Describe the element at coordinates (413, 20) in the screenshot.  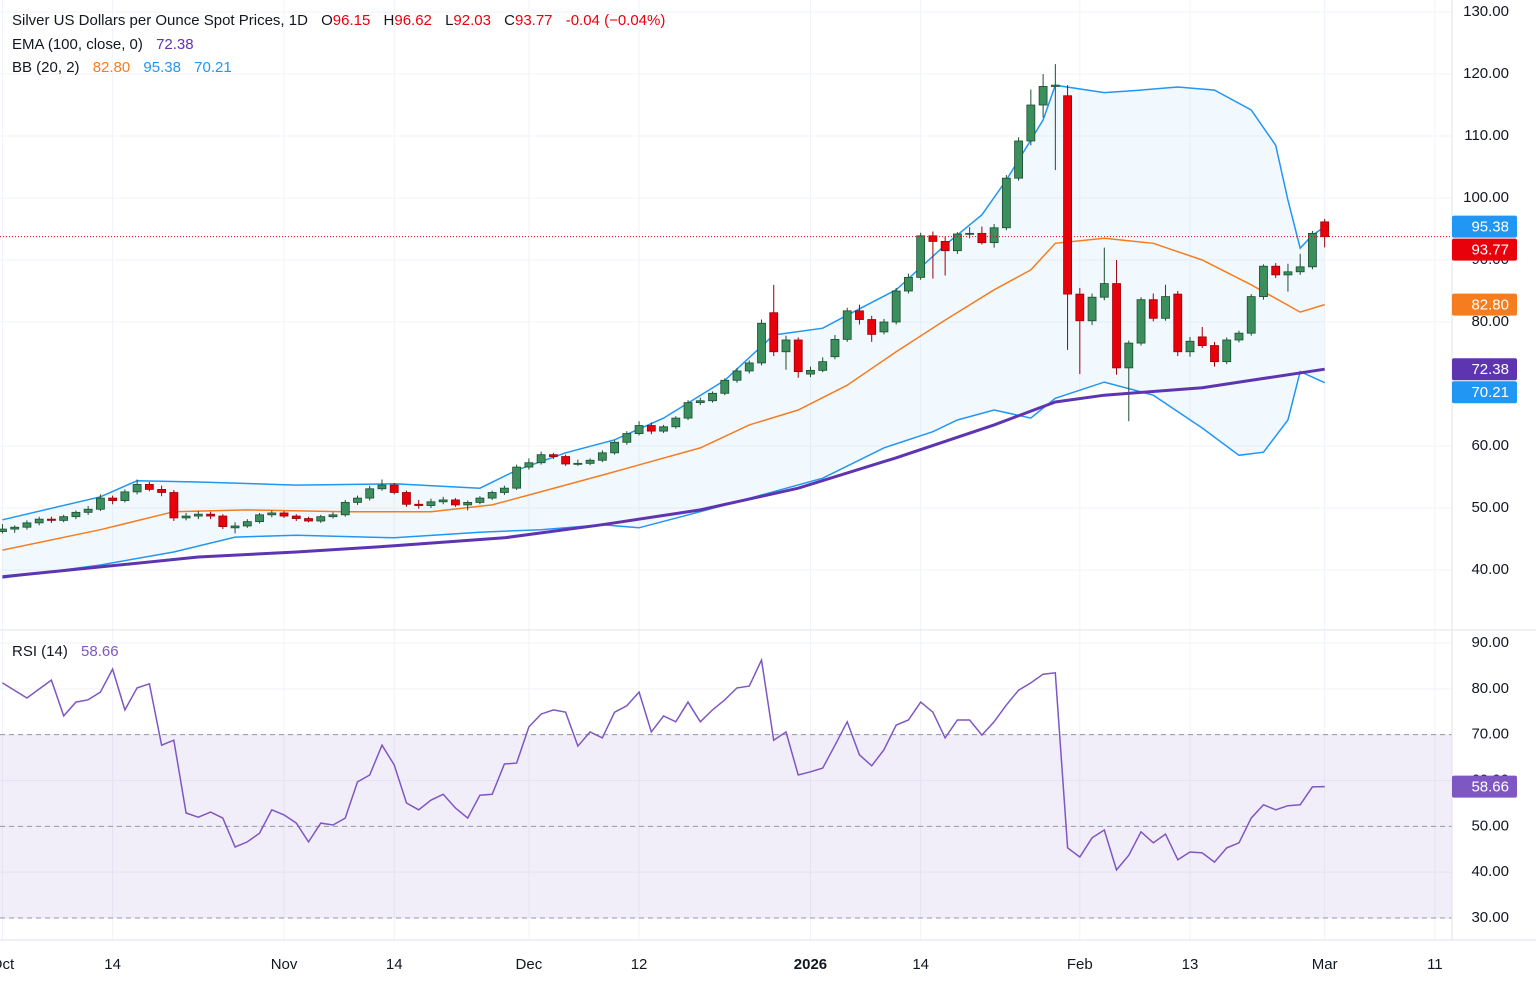
I see `ohlc-value: 96.62` at that location.